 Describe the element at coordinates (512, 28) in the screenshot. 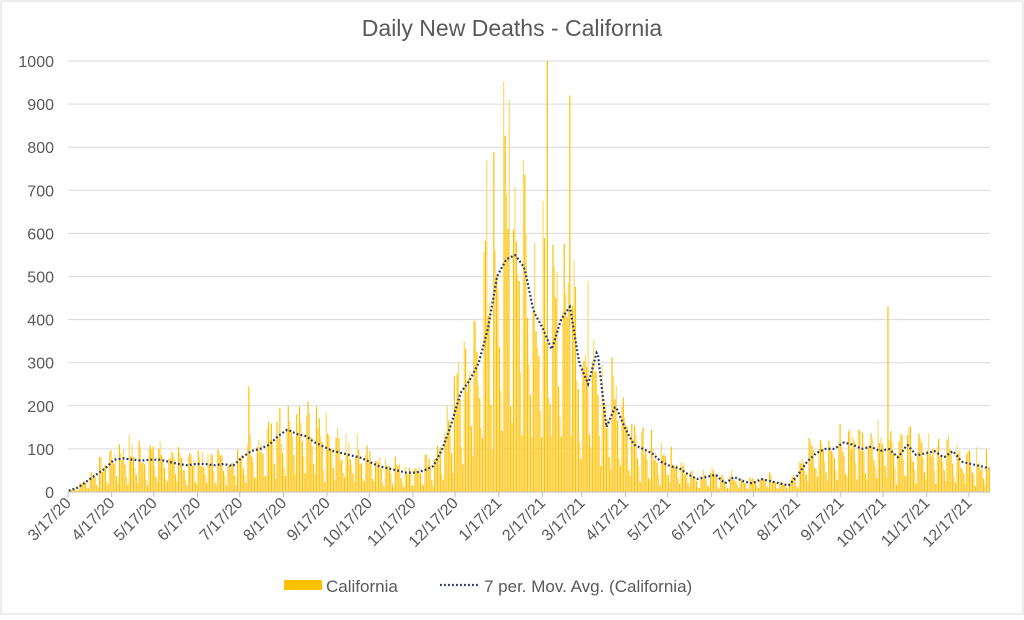

I see `chart-title: Daily New Deaths - California` at that location.